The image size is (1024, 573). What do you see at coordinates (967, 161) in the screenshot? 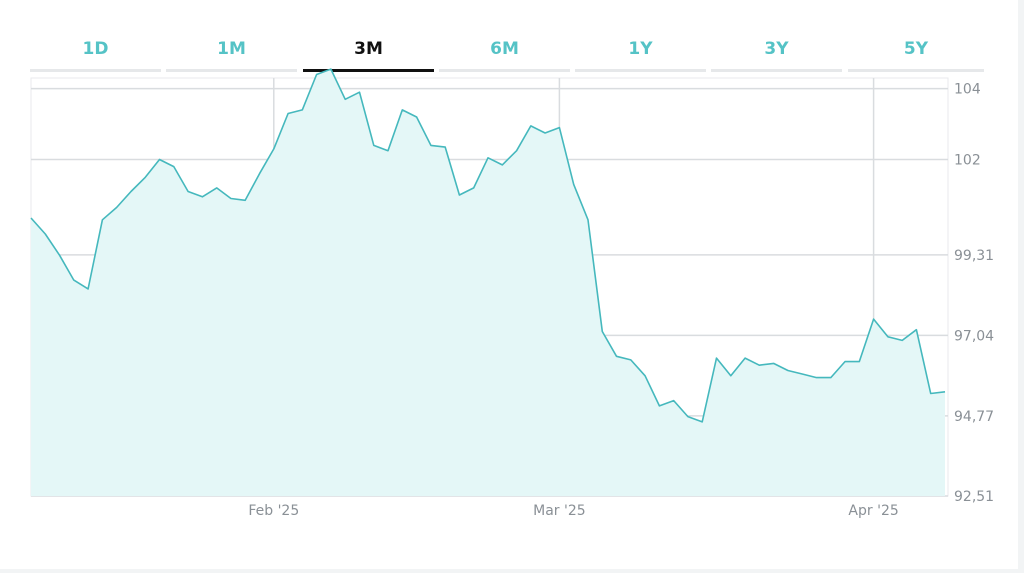
I see `y-tick-label: 102` at bounding box center [967, 161].